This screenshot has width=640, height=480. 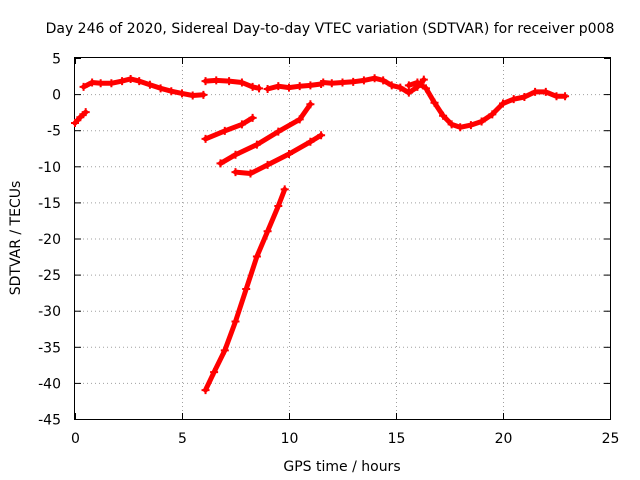 I want to click on x-tick-label: 20, so click(x=504, y=439).